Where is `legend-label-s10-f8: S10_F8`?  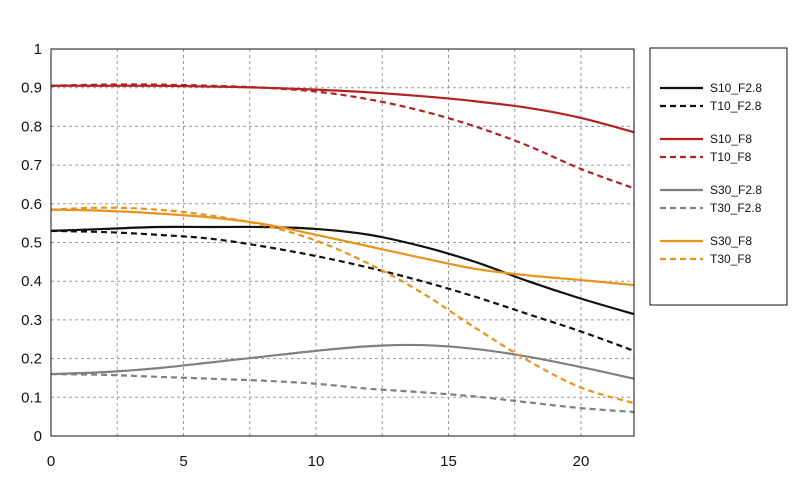 legend-label-s10-f8: S10_F8 is located at coordinates (731, 139).